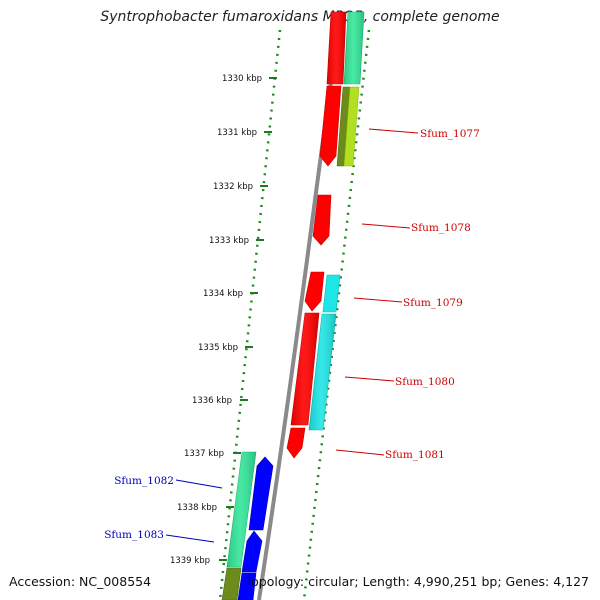  I want to click on accession-label: Accession: NC_008554, so click(80, 581).